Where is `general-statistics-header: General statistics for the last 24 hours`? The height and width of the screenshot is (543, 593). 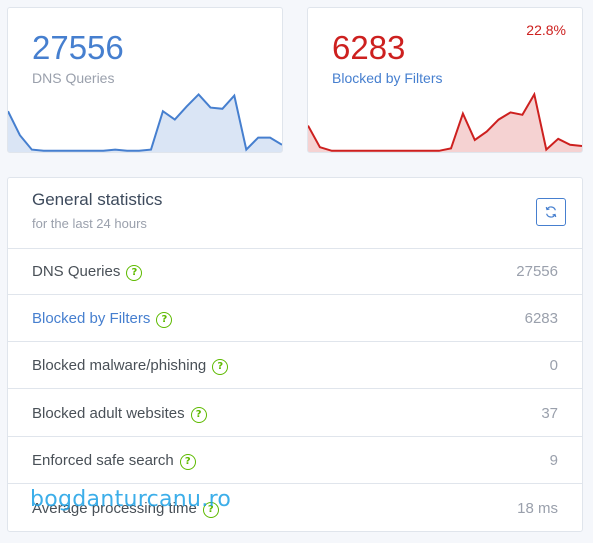
general-statistics-header: General statistics for the last 24 hours is located at coordinates (295, 213).